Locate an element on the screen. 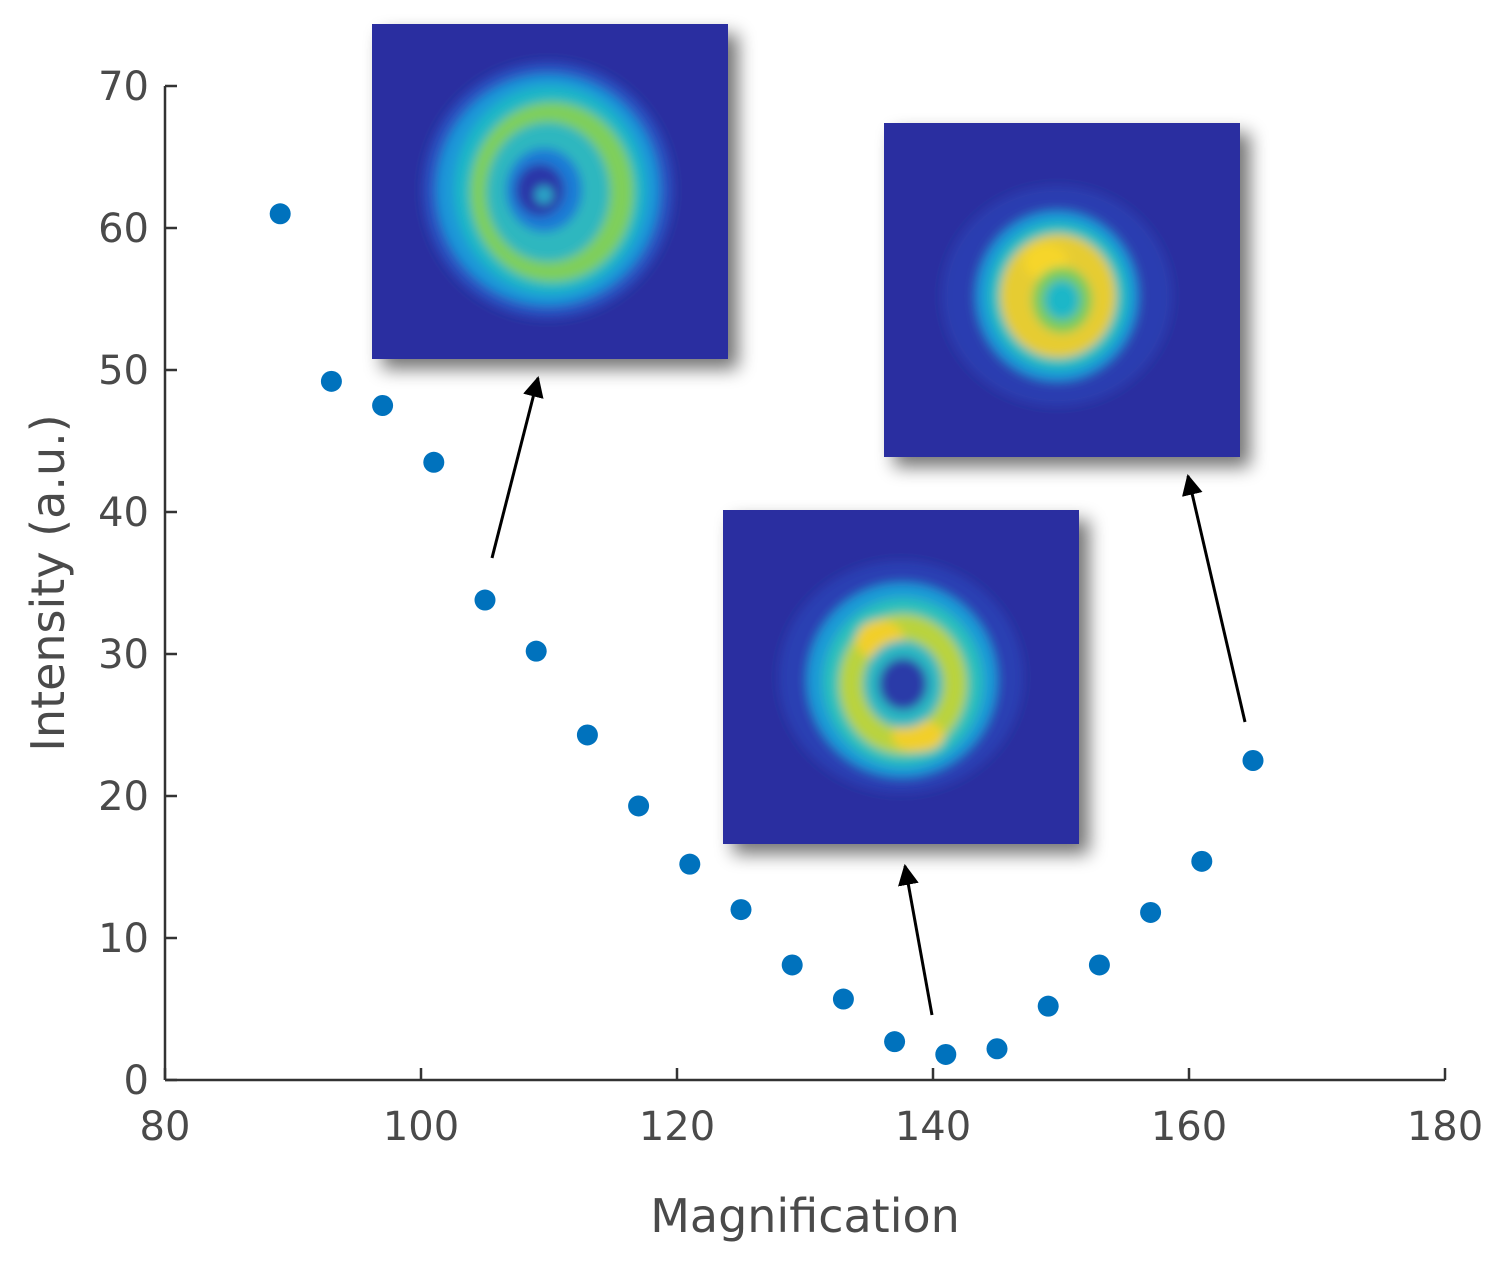 This screenshot has width=1505, height=1275. y-tick-label: 40 is located at coordinates (123, 513).